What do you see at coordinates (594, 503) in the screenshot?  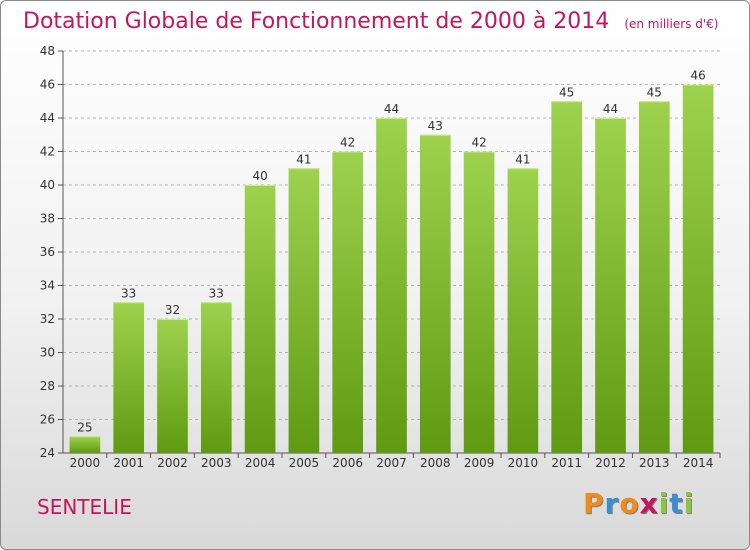 I see `logo-letter: P` at bounding box center [594, 503].